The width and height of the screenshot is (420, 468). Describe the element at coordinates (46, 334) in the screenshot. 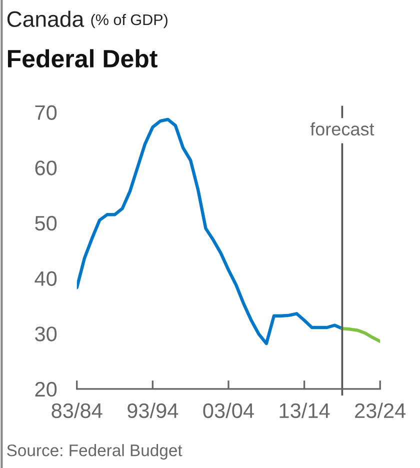

I see `y-tick-label: 30` at that location.